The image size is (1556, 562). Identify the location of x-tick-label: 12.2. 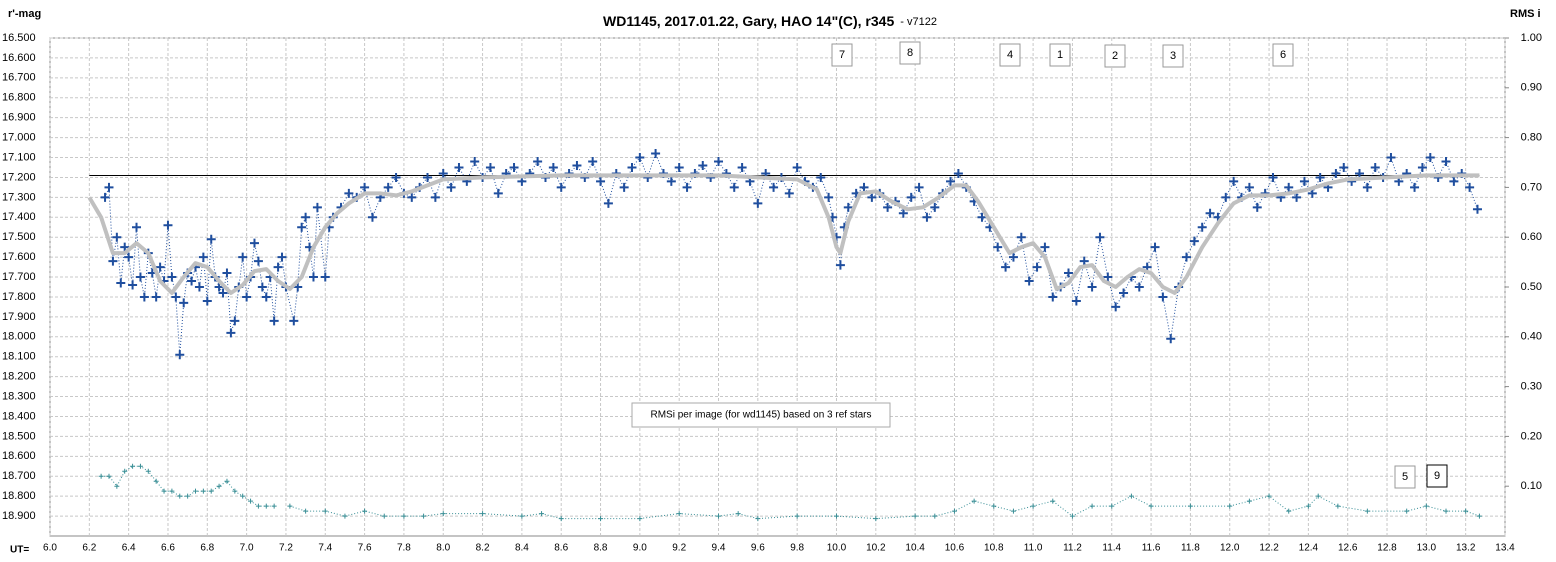
(1269, 548).